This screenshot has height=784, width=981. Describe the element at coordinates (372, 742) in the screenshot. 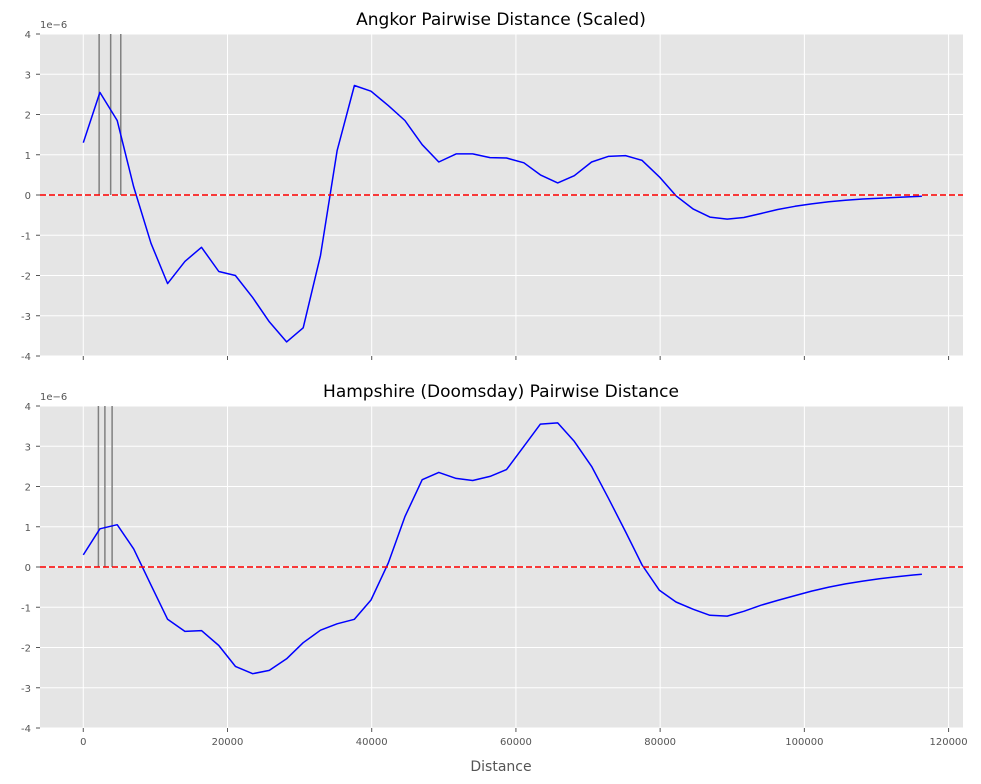

I see `x-tick-label: 40000` at that location.